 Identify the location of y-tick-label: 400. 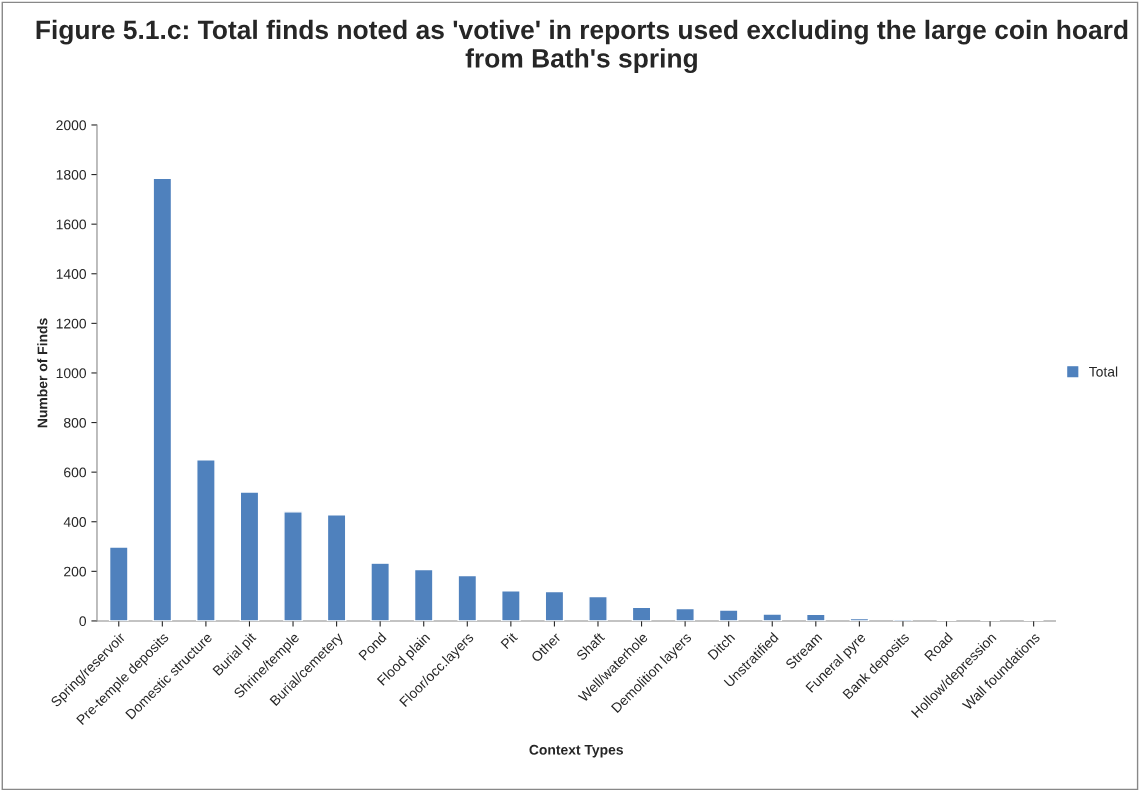
(75, 522).